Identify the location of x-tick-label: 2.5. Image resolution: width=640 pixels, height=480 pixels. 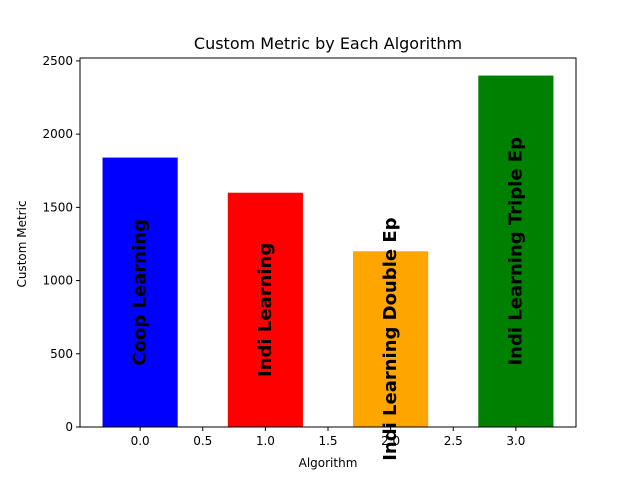
(453, 441).